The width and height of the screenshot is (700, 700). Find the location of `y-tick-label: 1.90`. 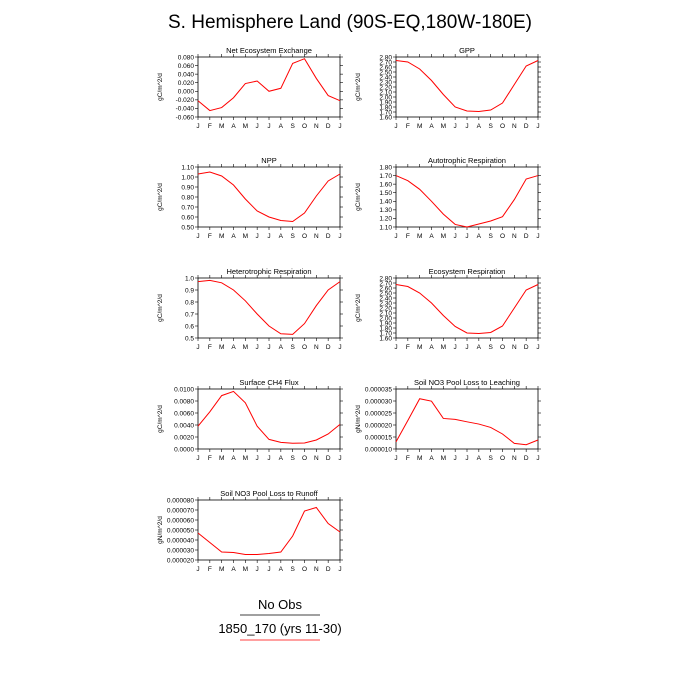

y-tick-label: 1.90 is located at coordinates (385, 102).